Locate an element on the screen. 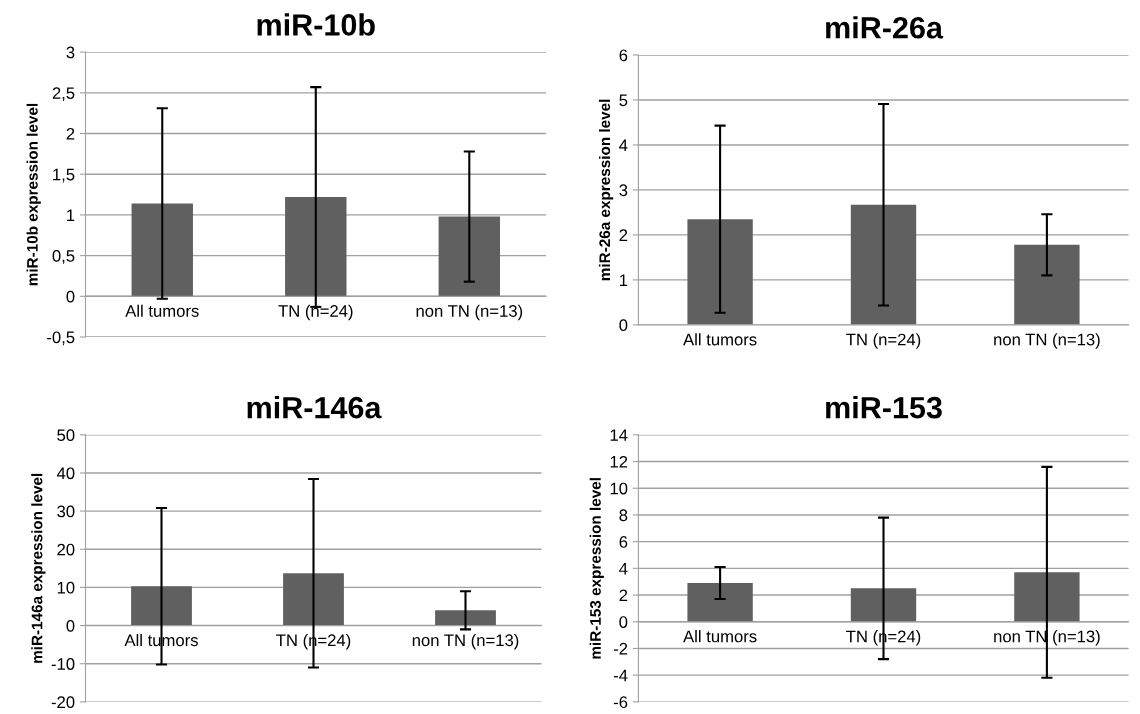  y-tick-label: 40 is located at coordinates (65, 473).